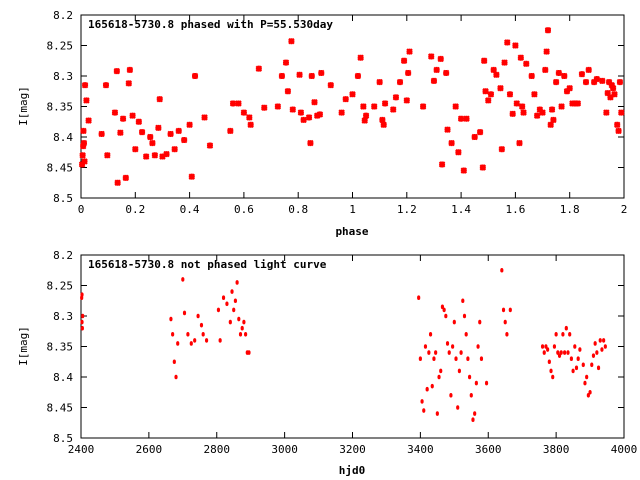  Describe the element at coordinates (63, 137) in the screenshot. I see `phased-y-tick-label: 8.4` at that location.